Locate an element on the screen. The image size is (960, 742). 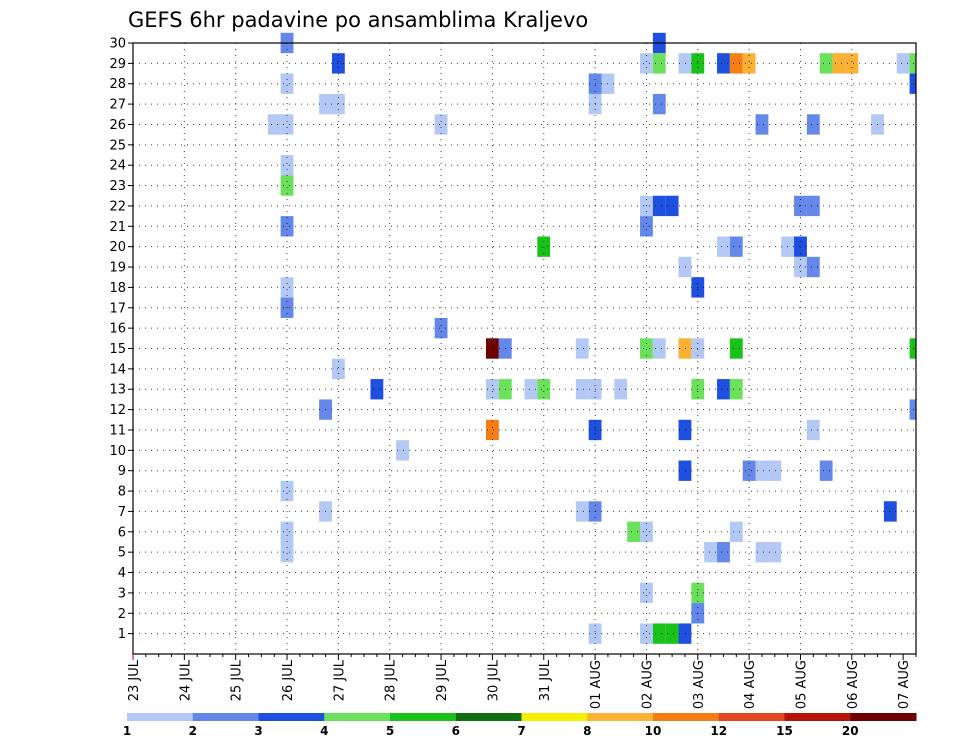
y-tick-label: 25 is located at coordinates (117, 145).